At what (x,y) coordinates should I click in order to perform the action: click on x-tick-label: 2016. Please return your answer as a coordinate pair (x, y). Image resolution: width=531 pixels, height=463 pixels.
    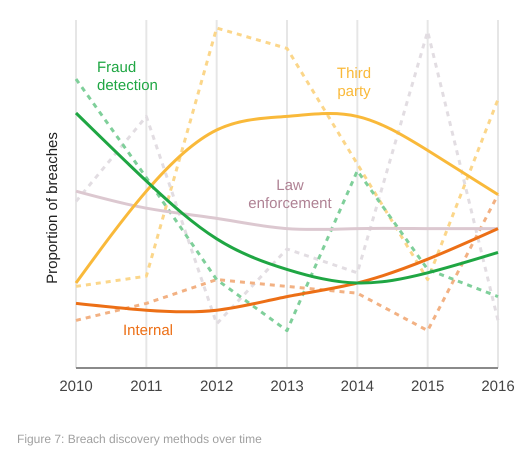
    Looking at the image, I should click on (498, 386).